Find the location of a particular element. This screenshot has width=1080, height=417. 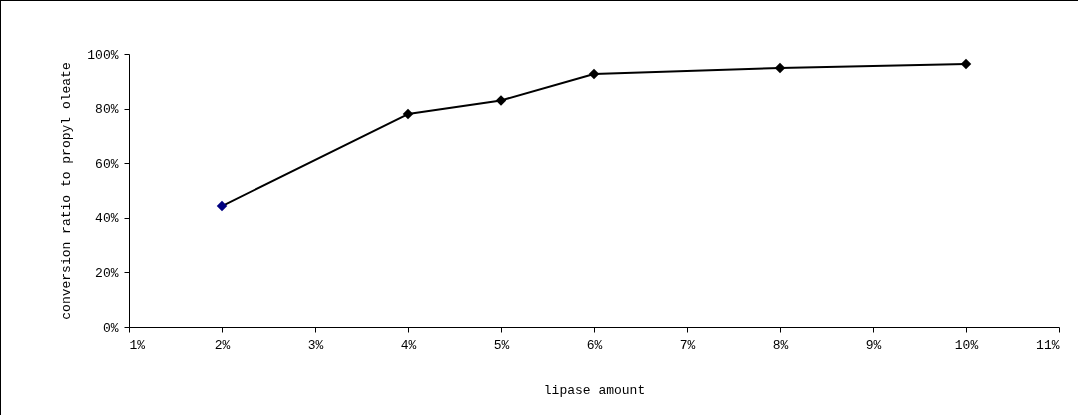

x-tick-label: 8% is located at coordinates (780, 345).